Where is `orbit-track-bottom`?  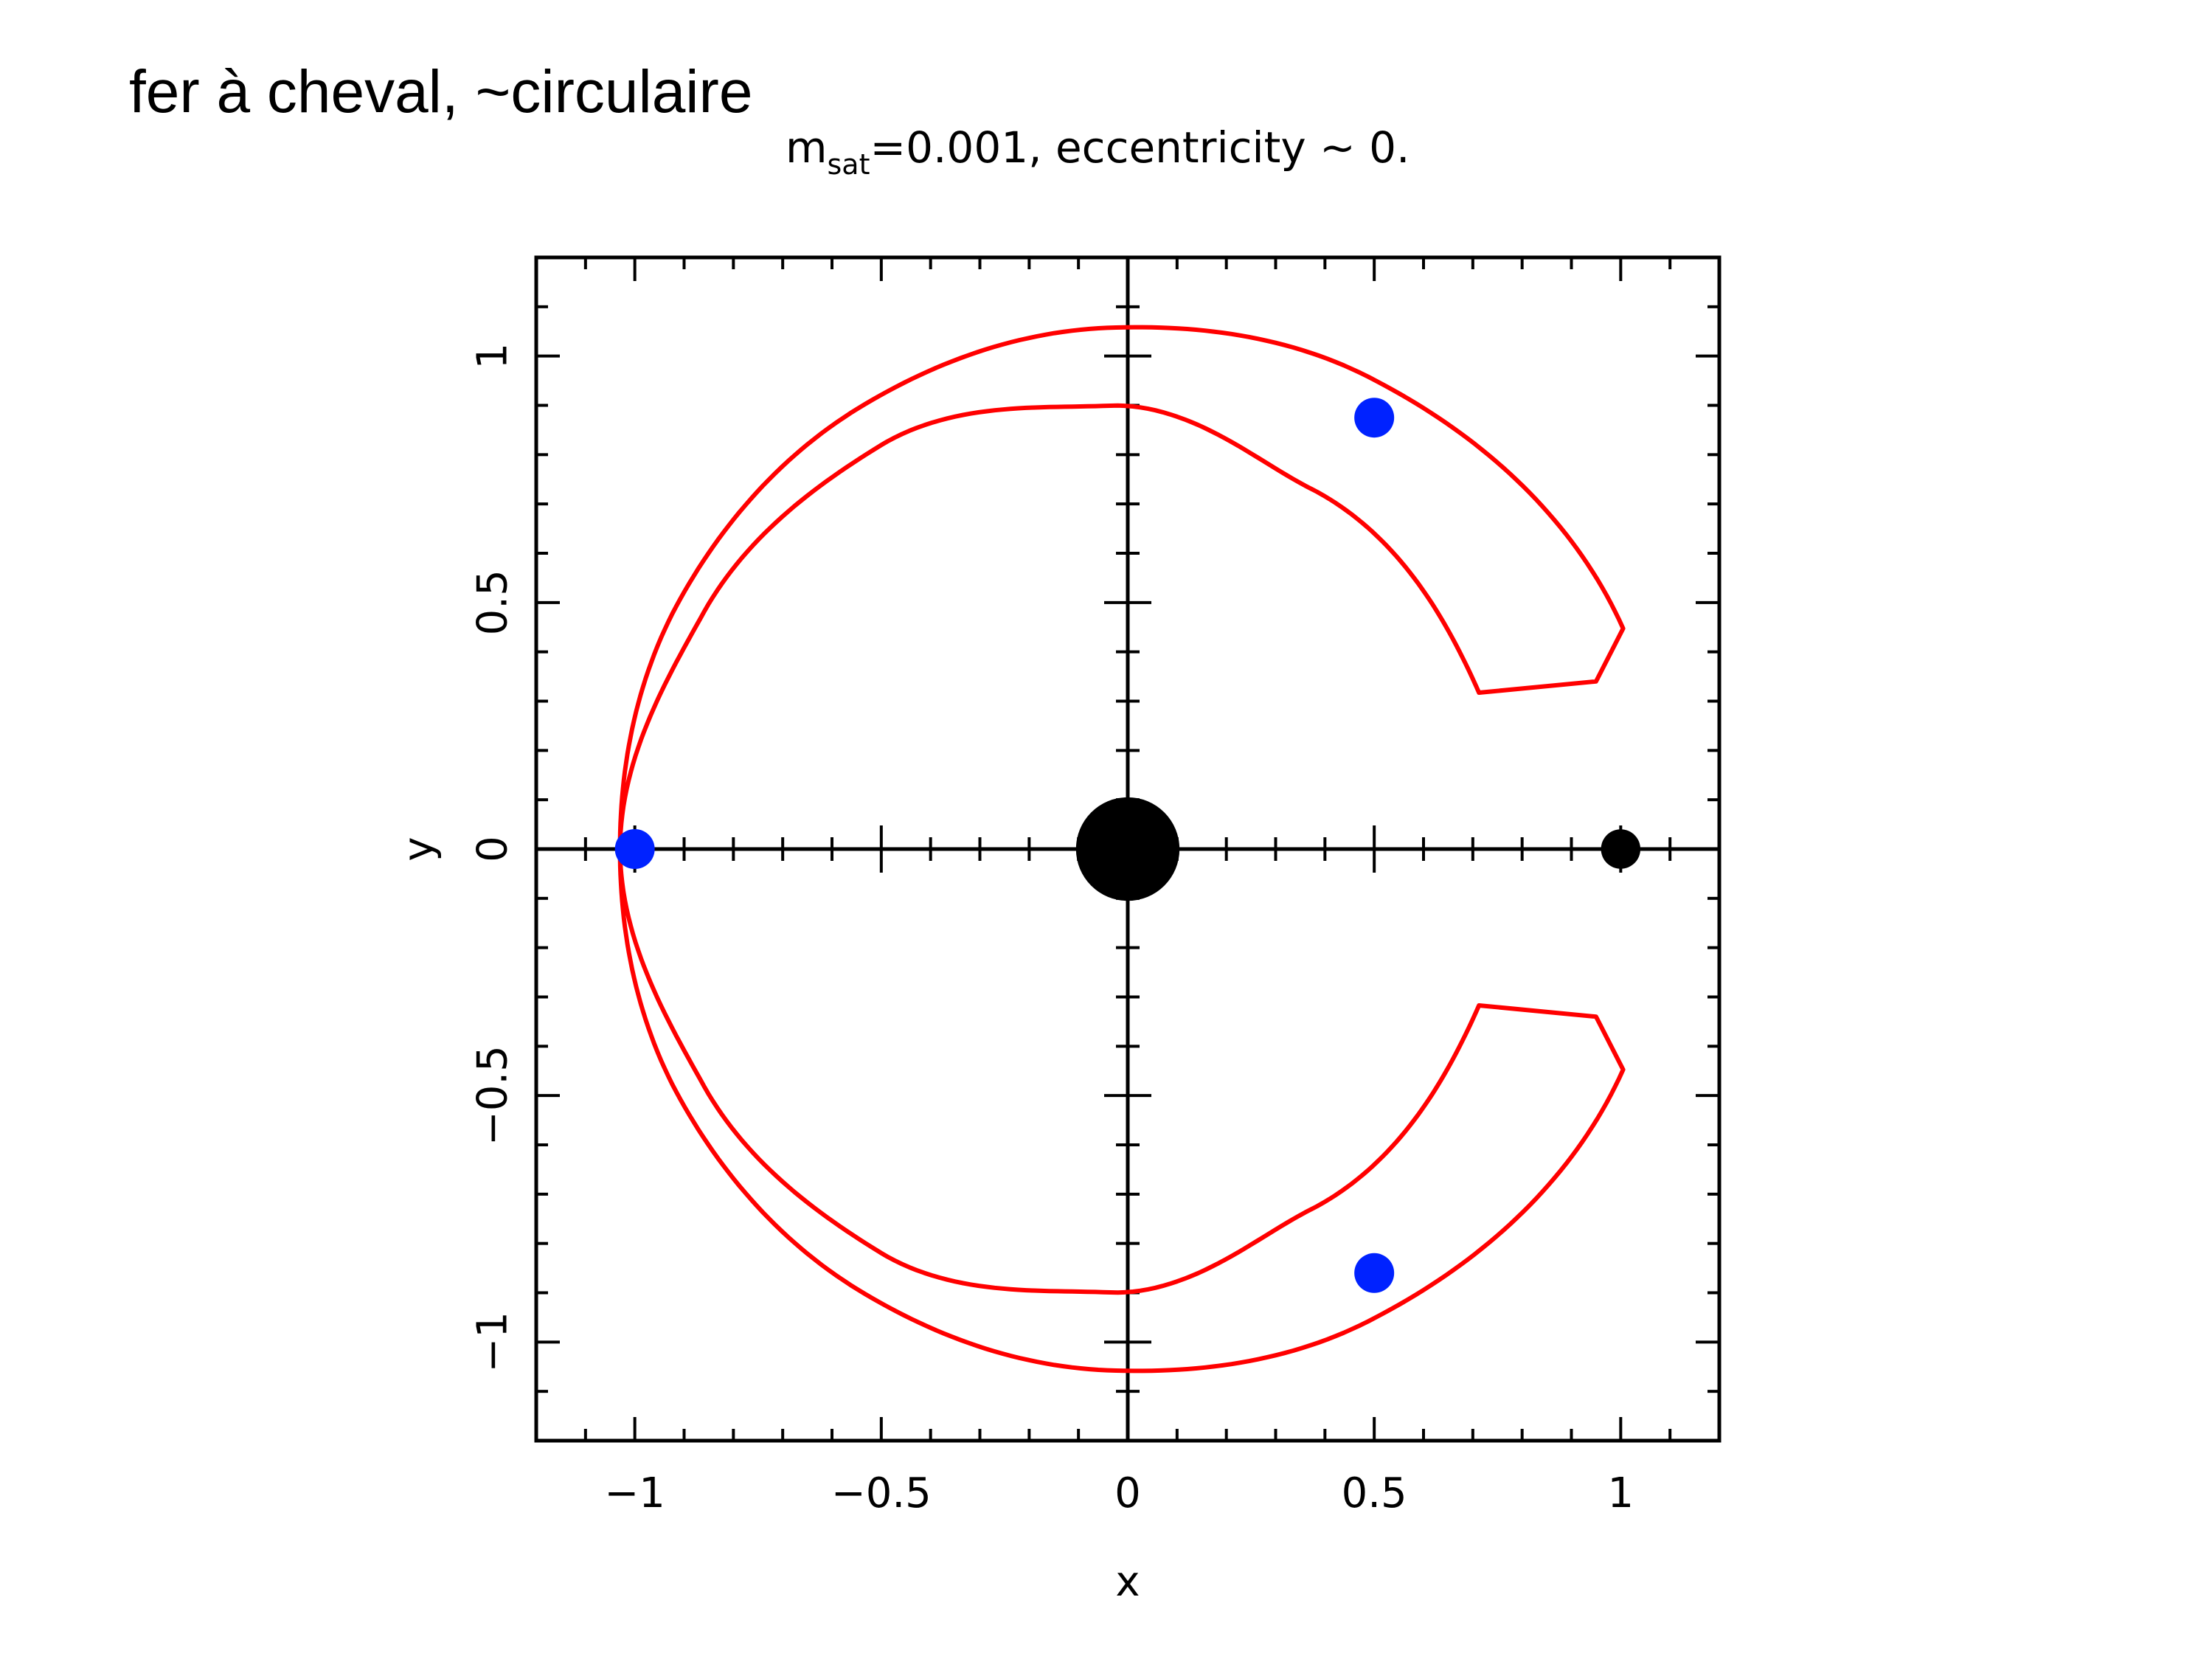 orbit-track-bottom is located at coordinates (1122, 1111).